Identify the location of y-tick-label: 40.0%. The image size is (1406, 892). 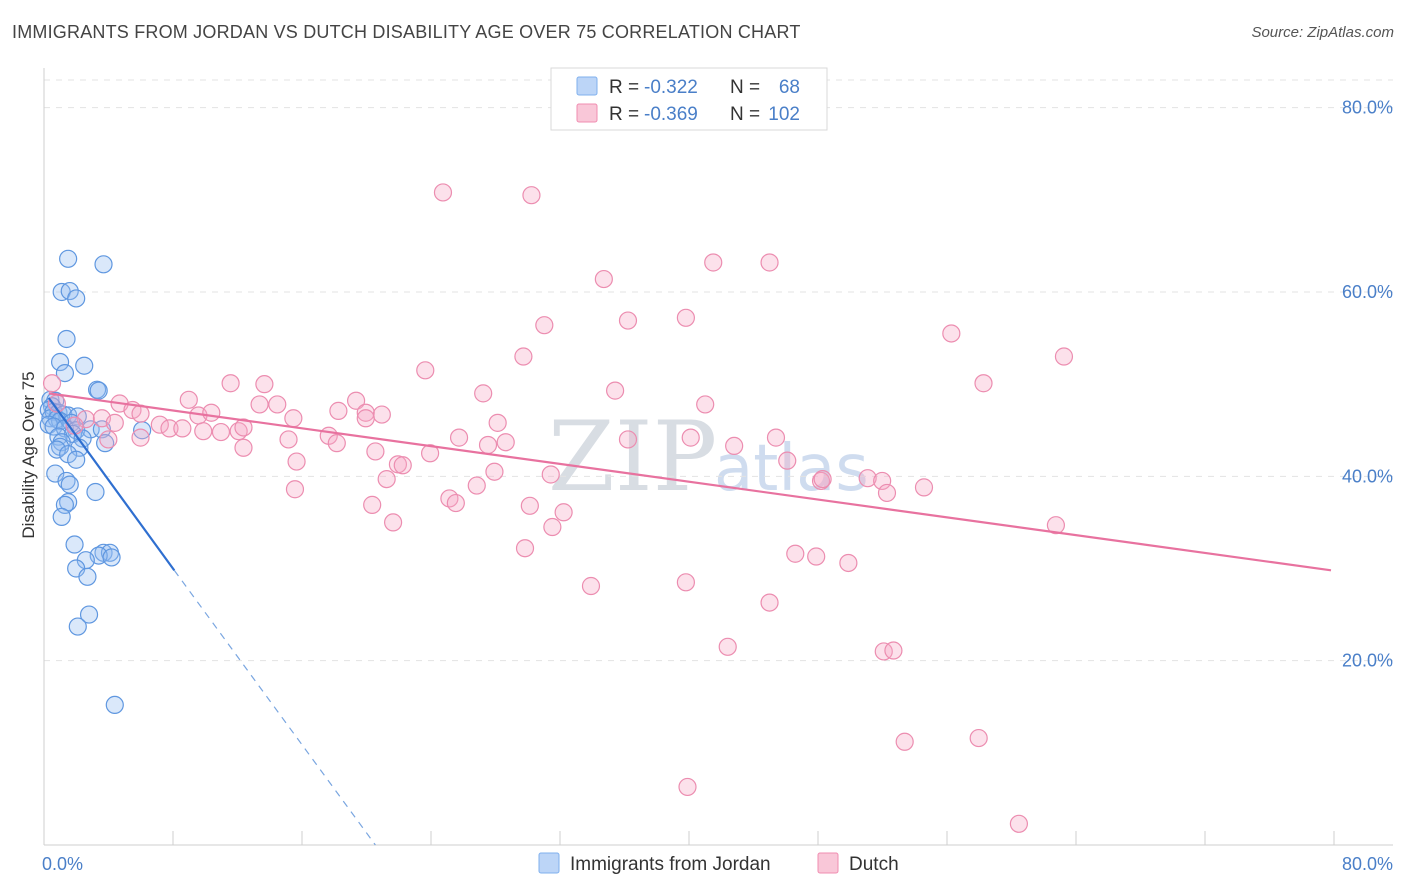
(1367, 476).